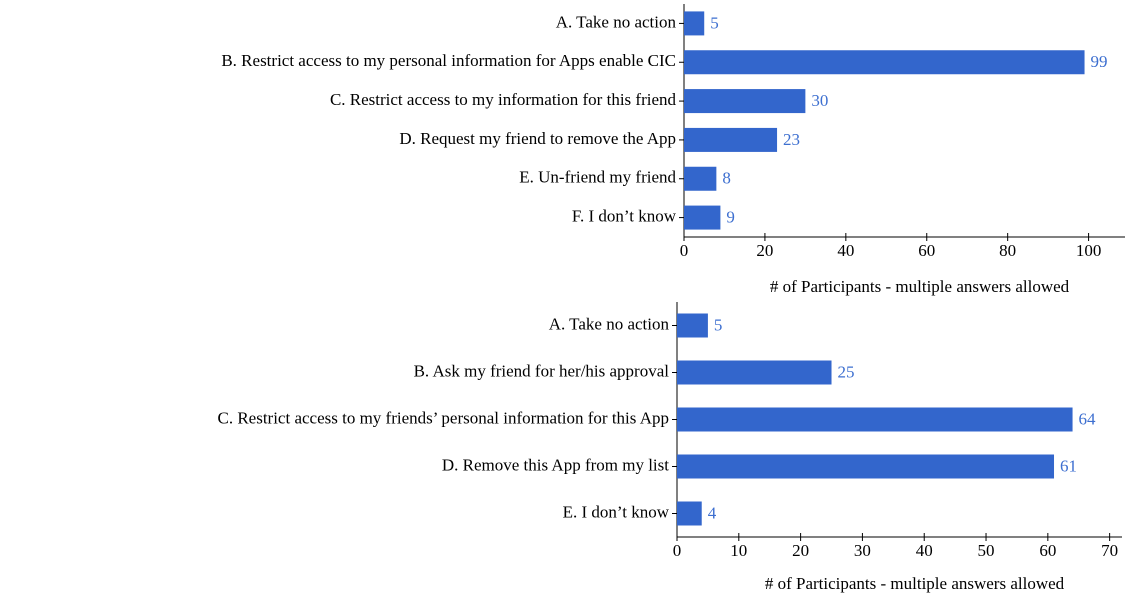 This screenshot has height=601, width=1128. What do you see at coordinates (624, 215) in the screenshot?
I see `y-tick-label: F. I don’t know` at bounding box center [624, 215].